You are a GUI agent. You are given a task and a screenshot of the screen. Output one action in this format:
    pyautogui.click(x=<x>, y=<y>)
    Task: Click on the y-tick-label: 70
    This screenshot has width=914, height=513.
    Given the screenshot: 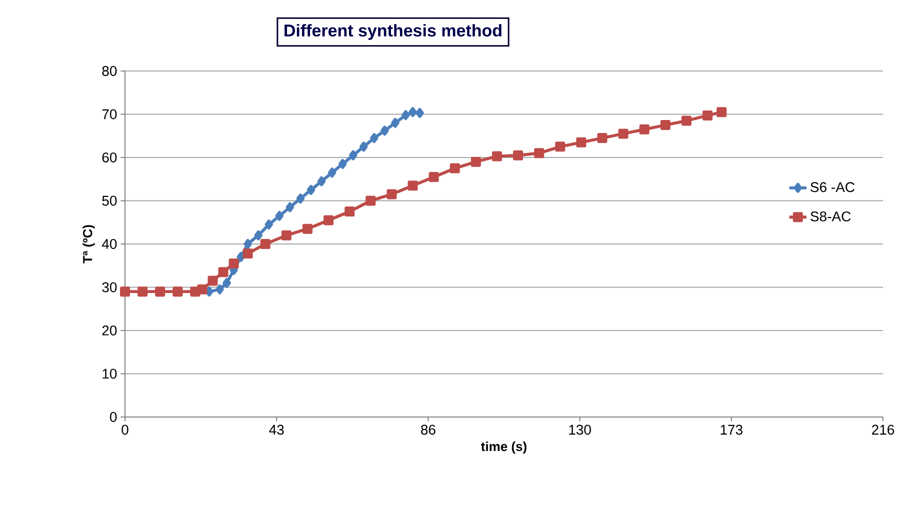 What is the action you would take?
    pyautogui.click(x=109, y=114)
    